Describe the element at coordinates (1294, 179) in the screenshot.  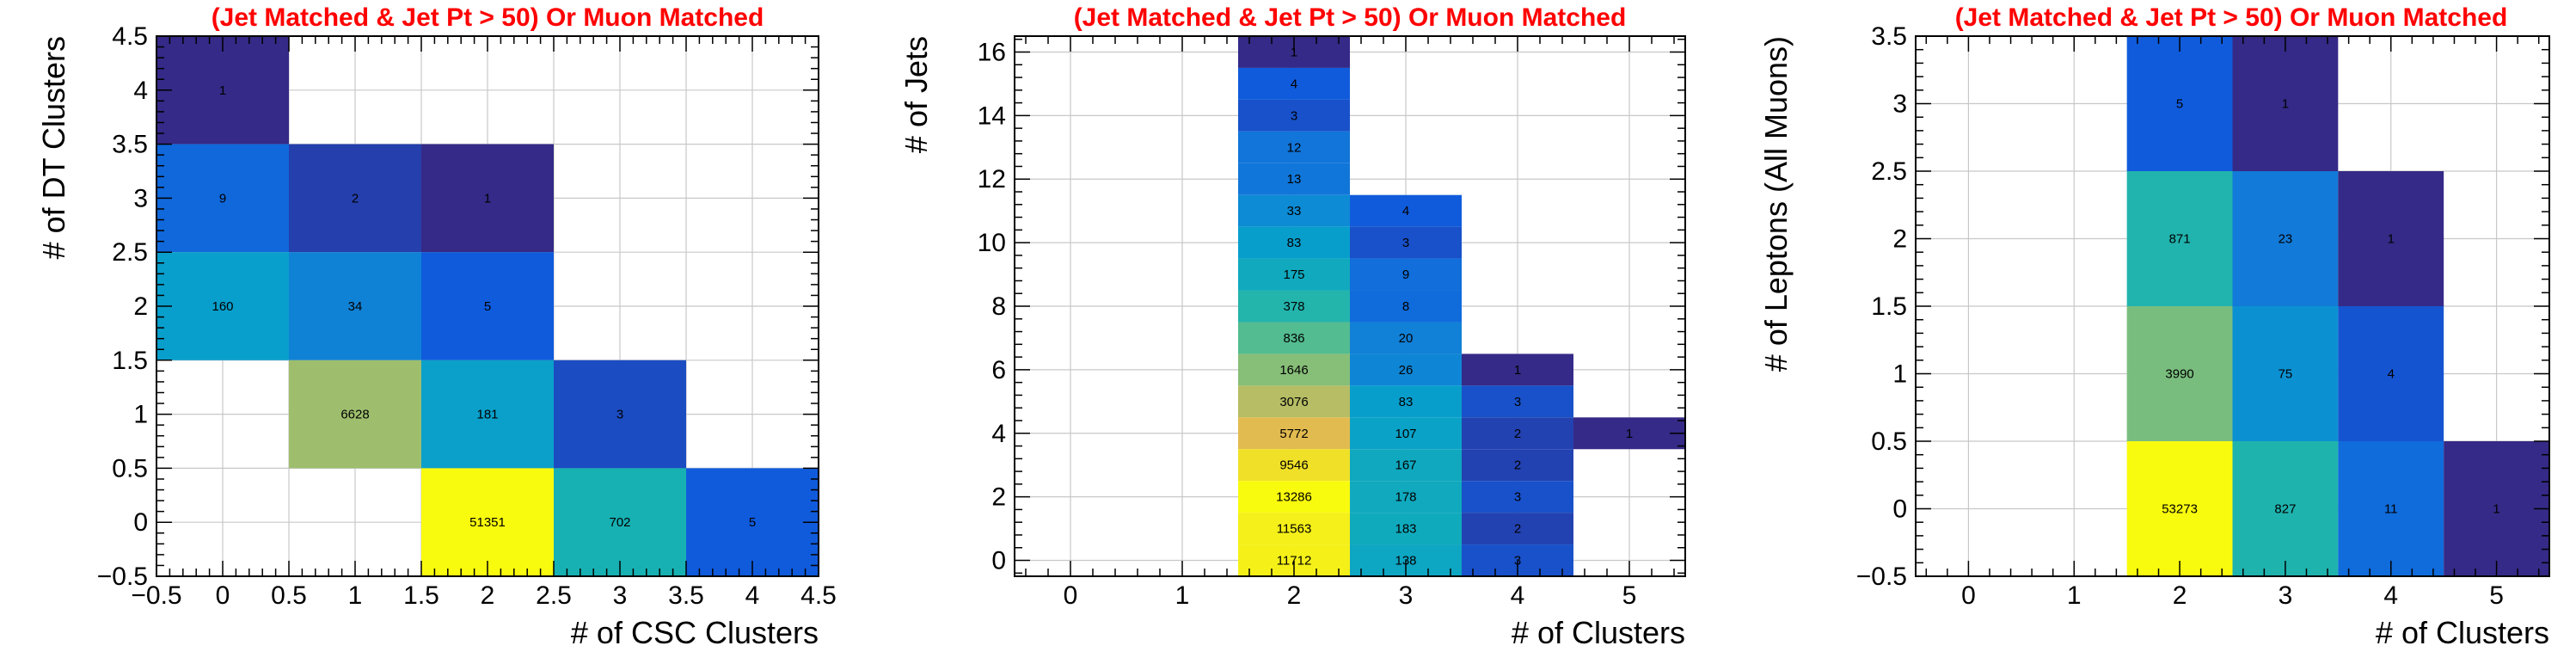
I see `cell-value-label: 13` at that location.